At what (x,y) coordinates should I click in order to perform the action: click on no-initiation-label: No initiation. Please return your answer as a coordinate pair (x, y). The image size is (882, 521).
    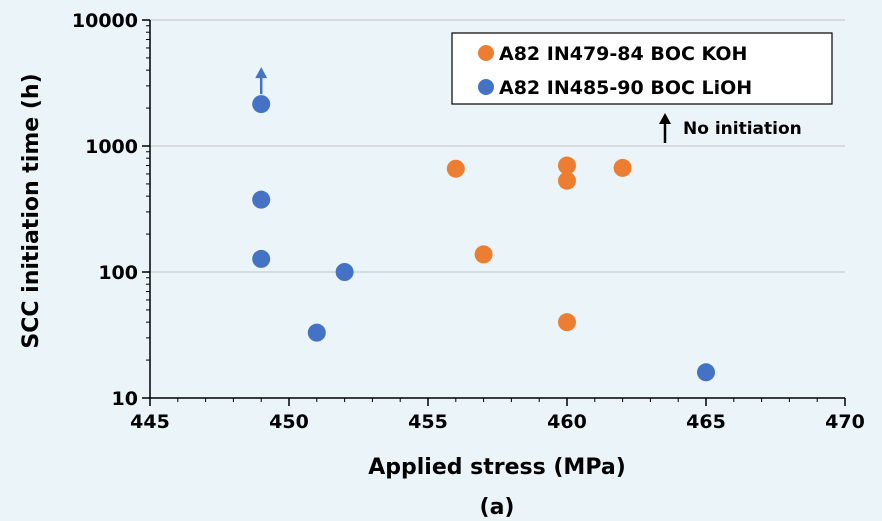
    Looking at the image, I should click on (742, 129).